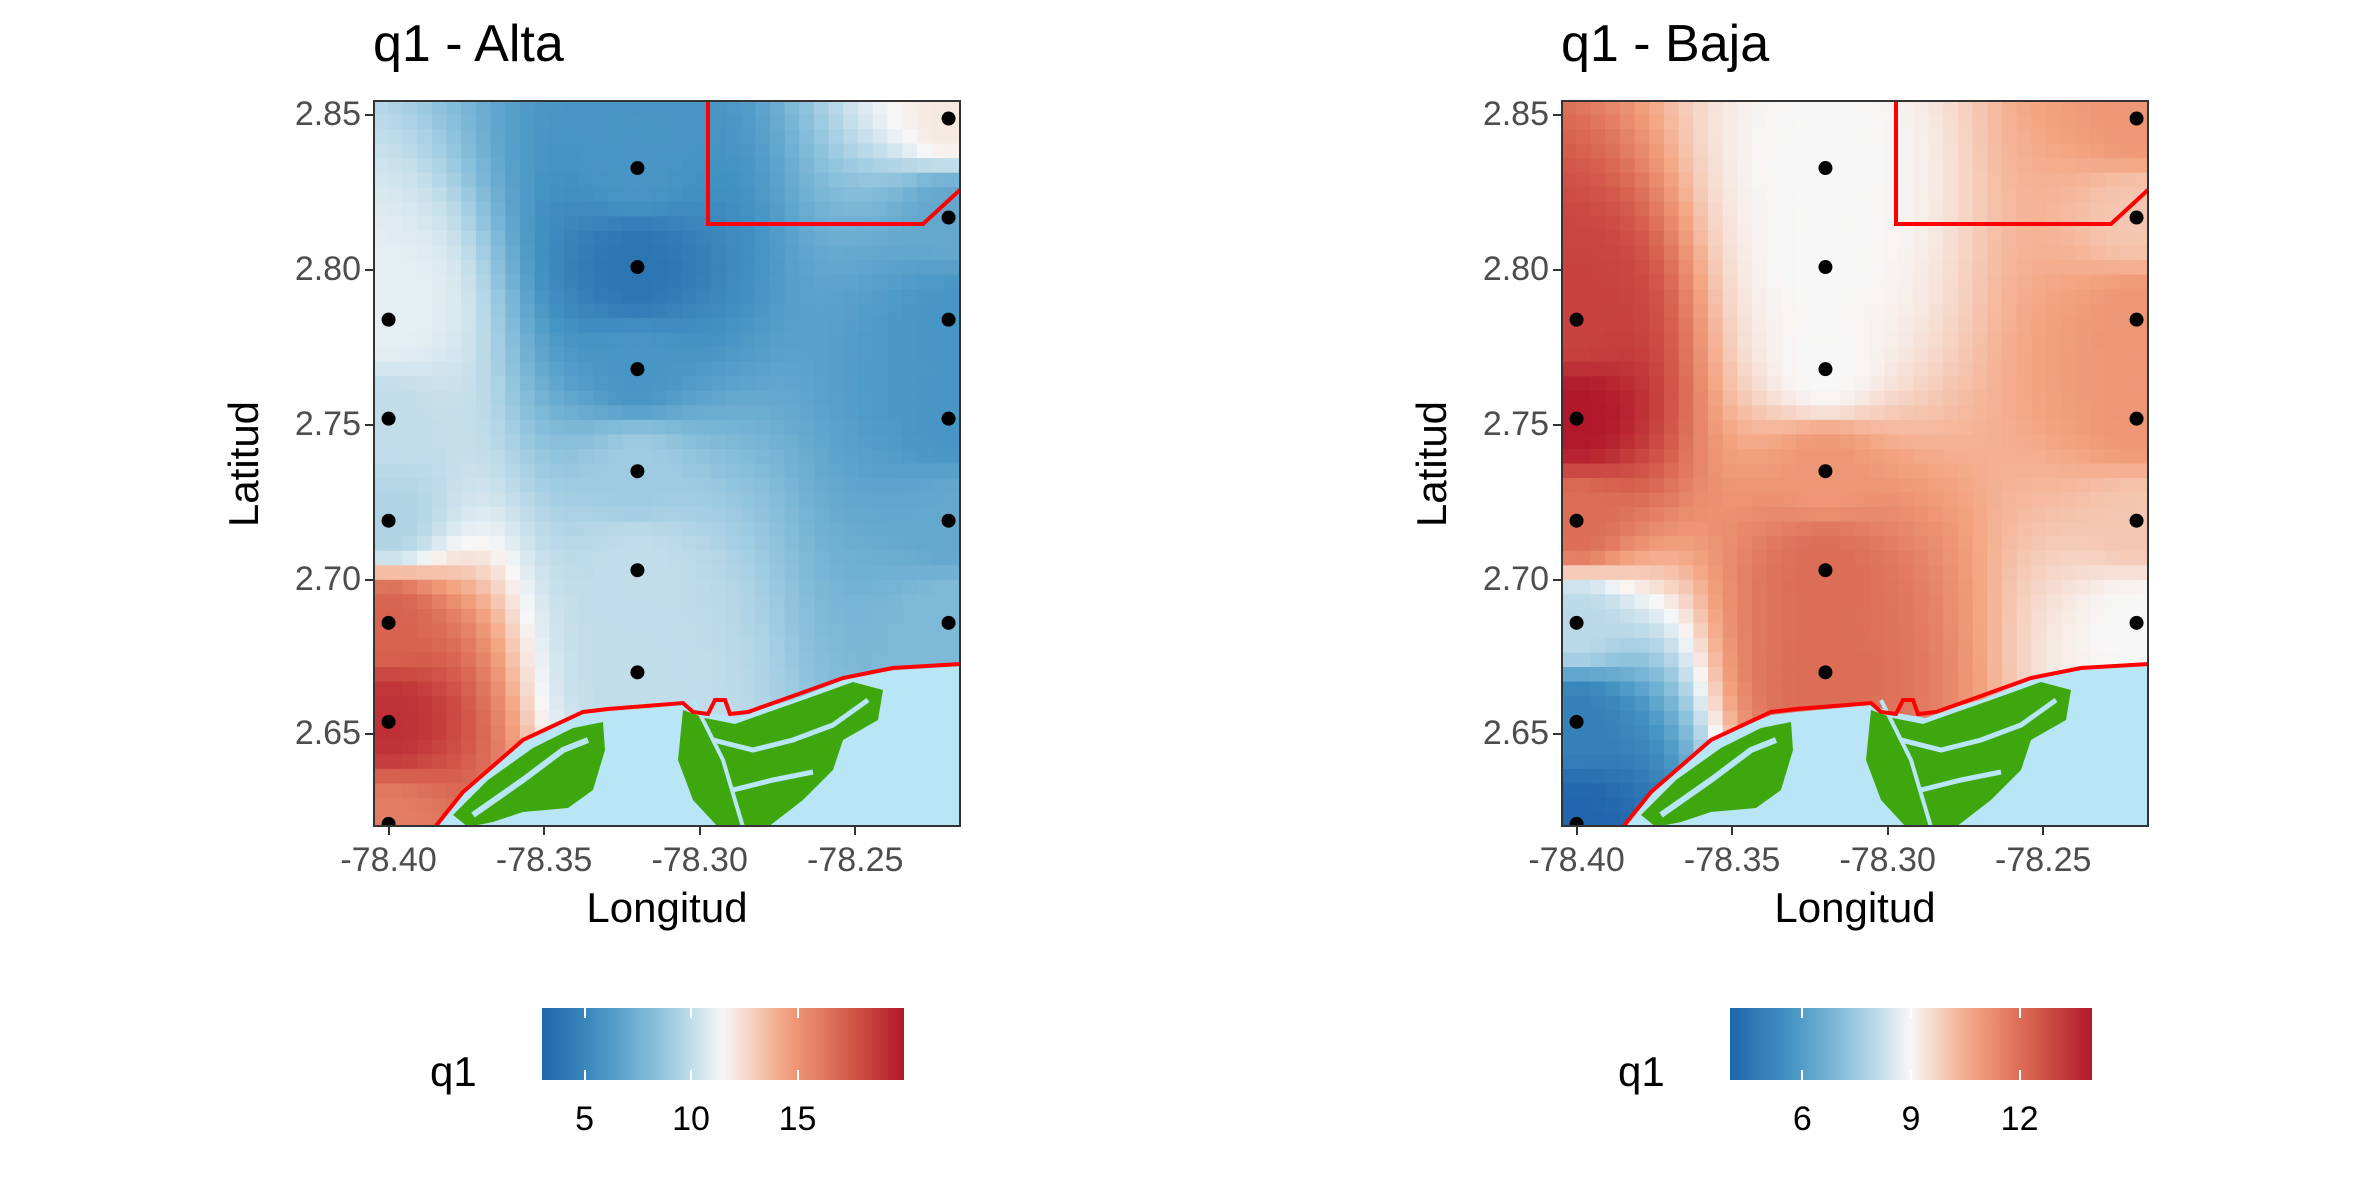  I want to click on legend-colorbar, so click(723, 1044).